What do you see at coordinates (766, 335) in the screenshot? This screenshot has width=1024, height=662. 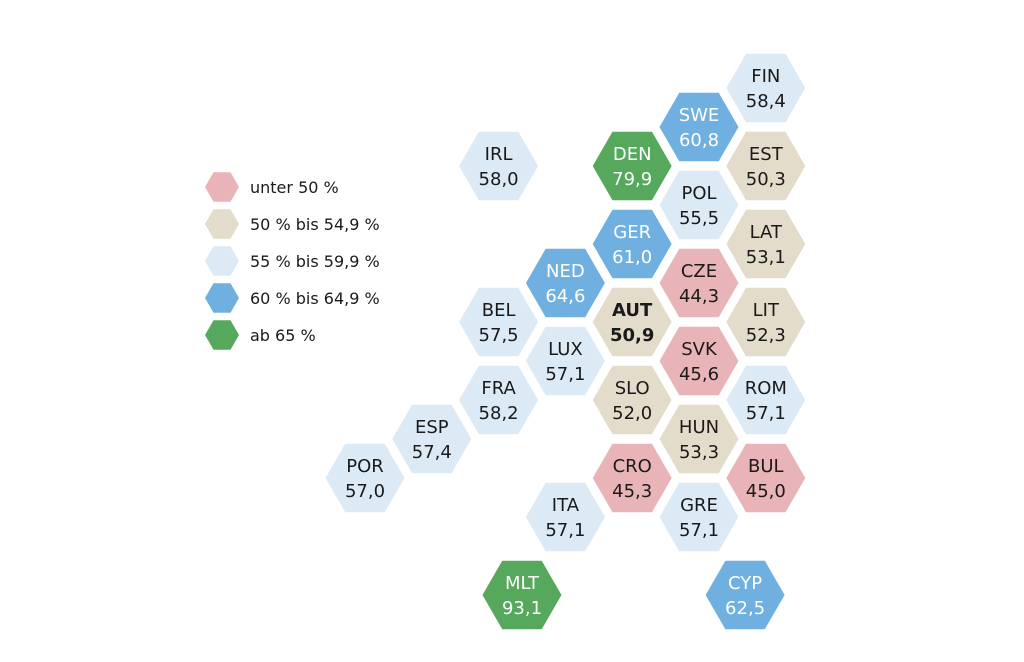 I see `country-value: 52,3` at bounding box center [766, 335].